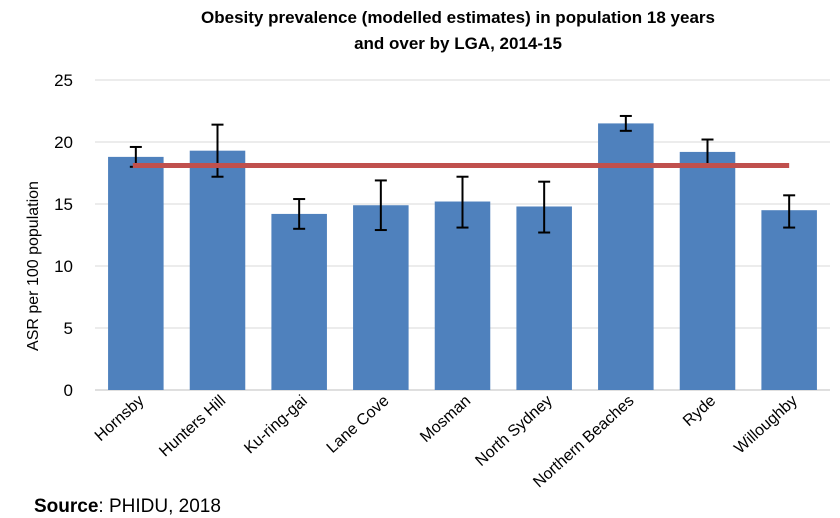  What do you see at coordinates (544, 298) in the screenshot?
I see `bar-north-sydney` at bounding box center [544, 298].